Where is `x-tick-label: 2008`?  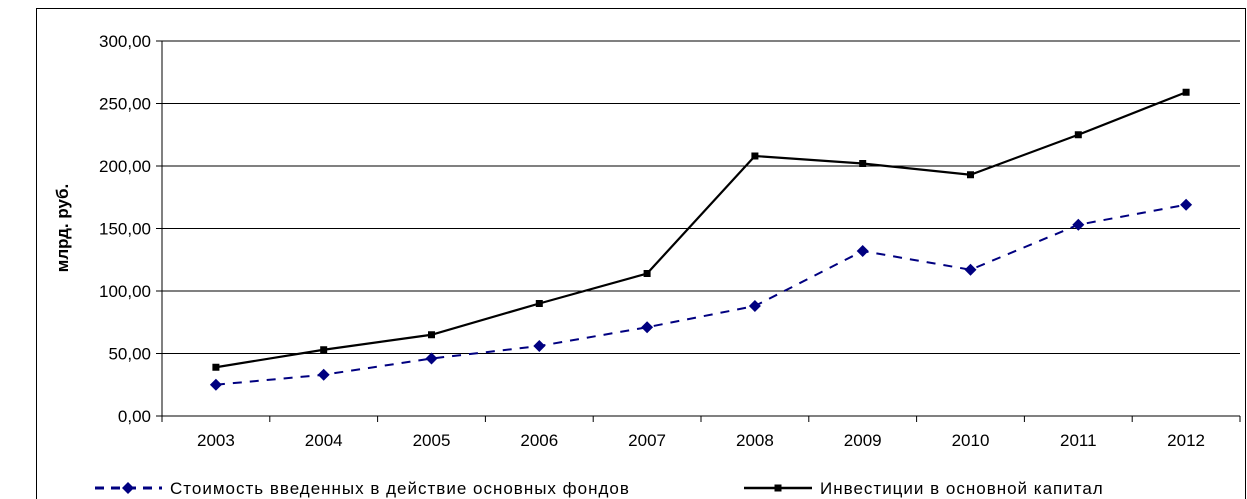 x-tick-label: 2008 is located at coordinates (755, 440).